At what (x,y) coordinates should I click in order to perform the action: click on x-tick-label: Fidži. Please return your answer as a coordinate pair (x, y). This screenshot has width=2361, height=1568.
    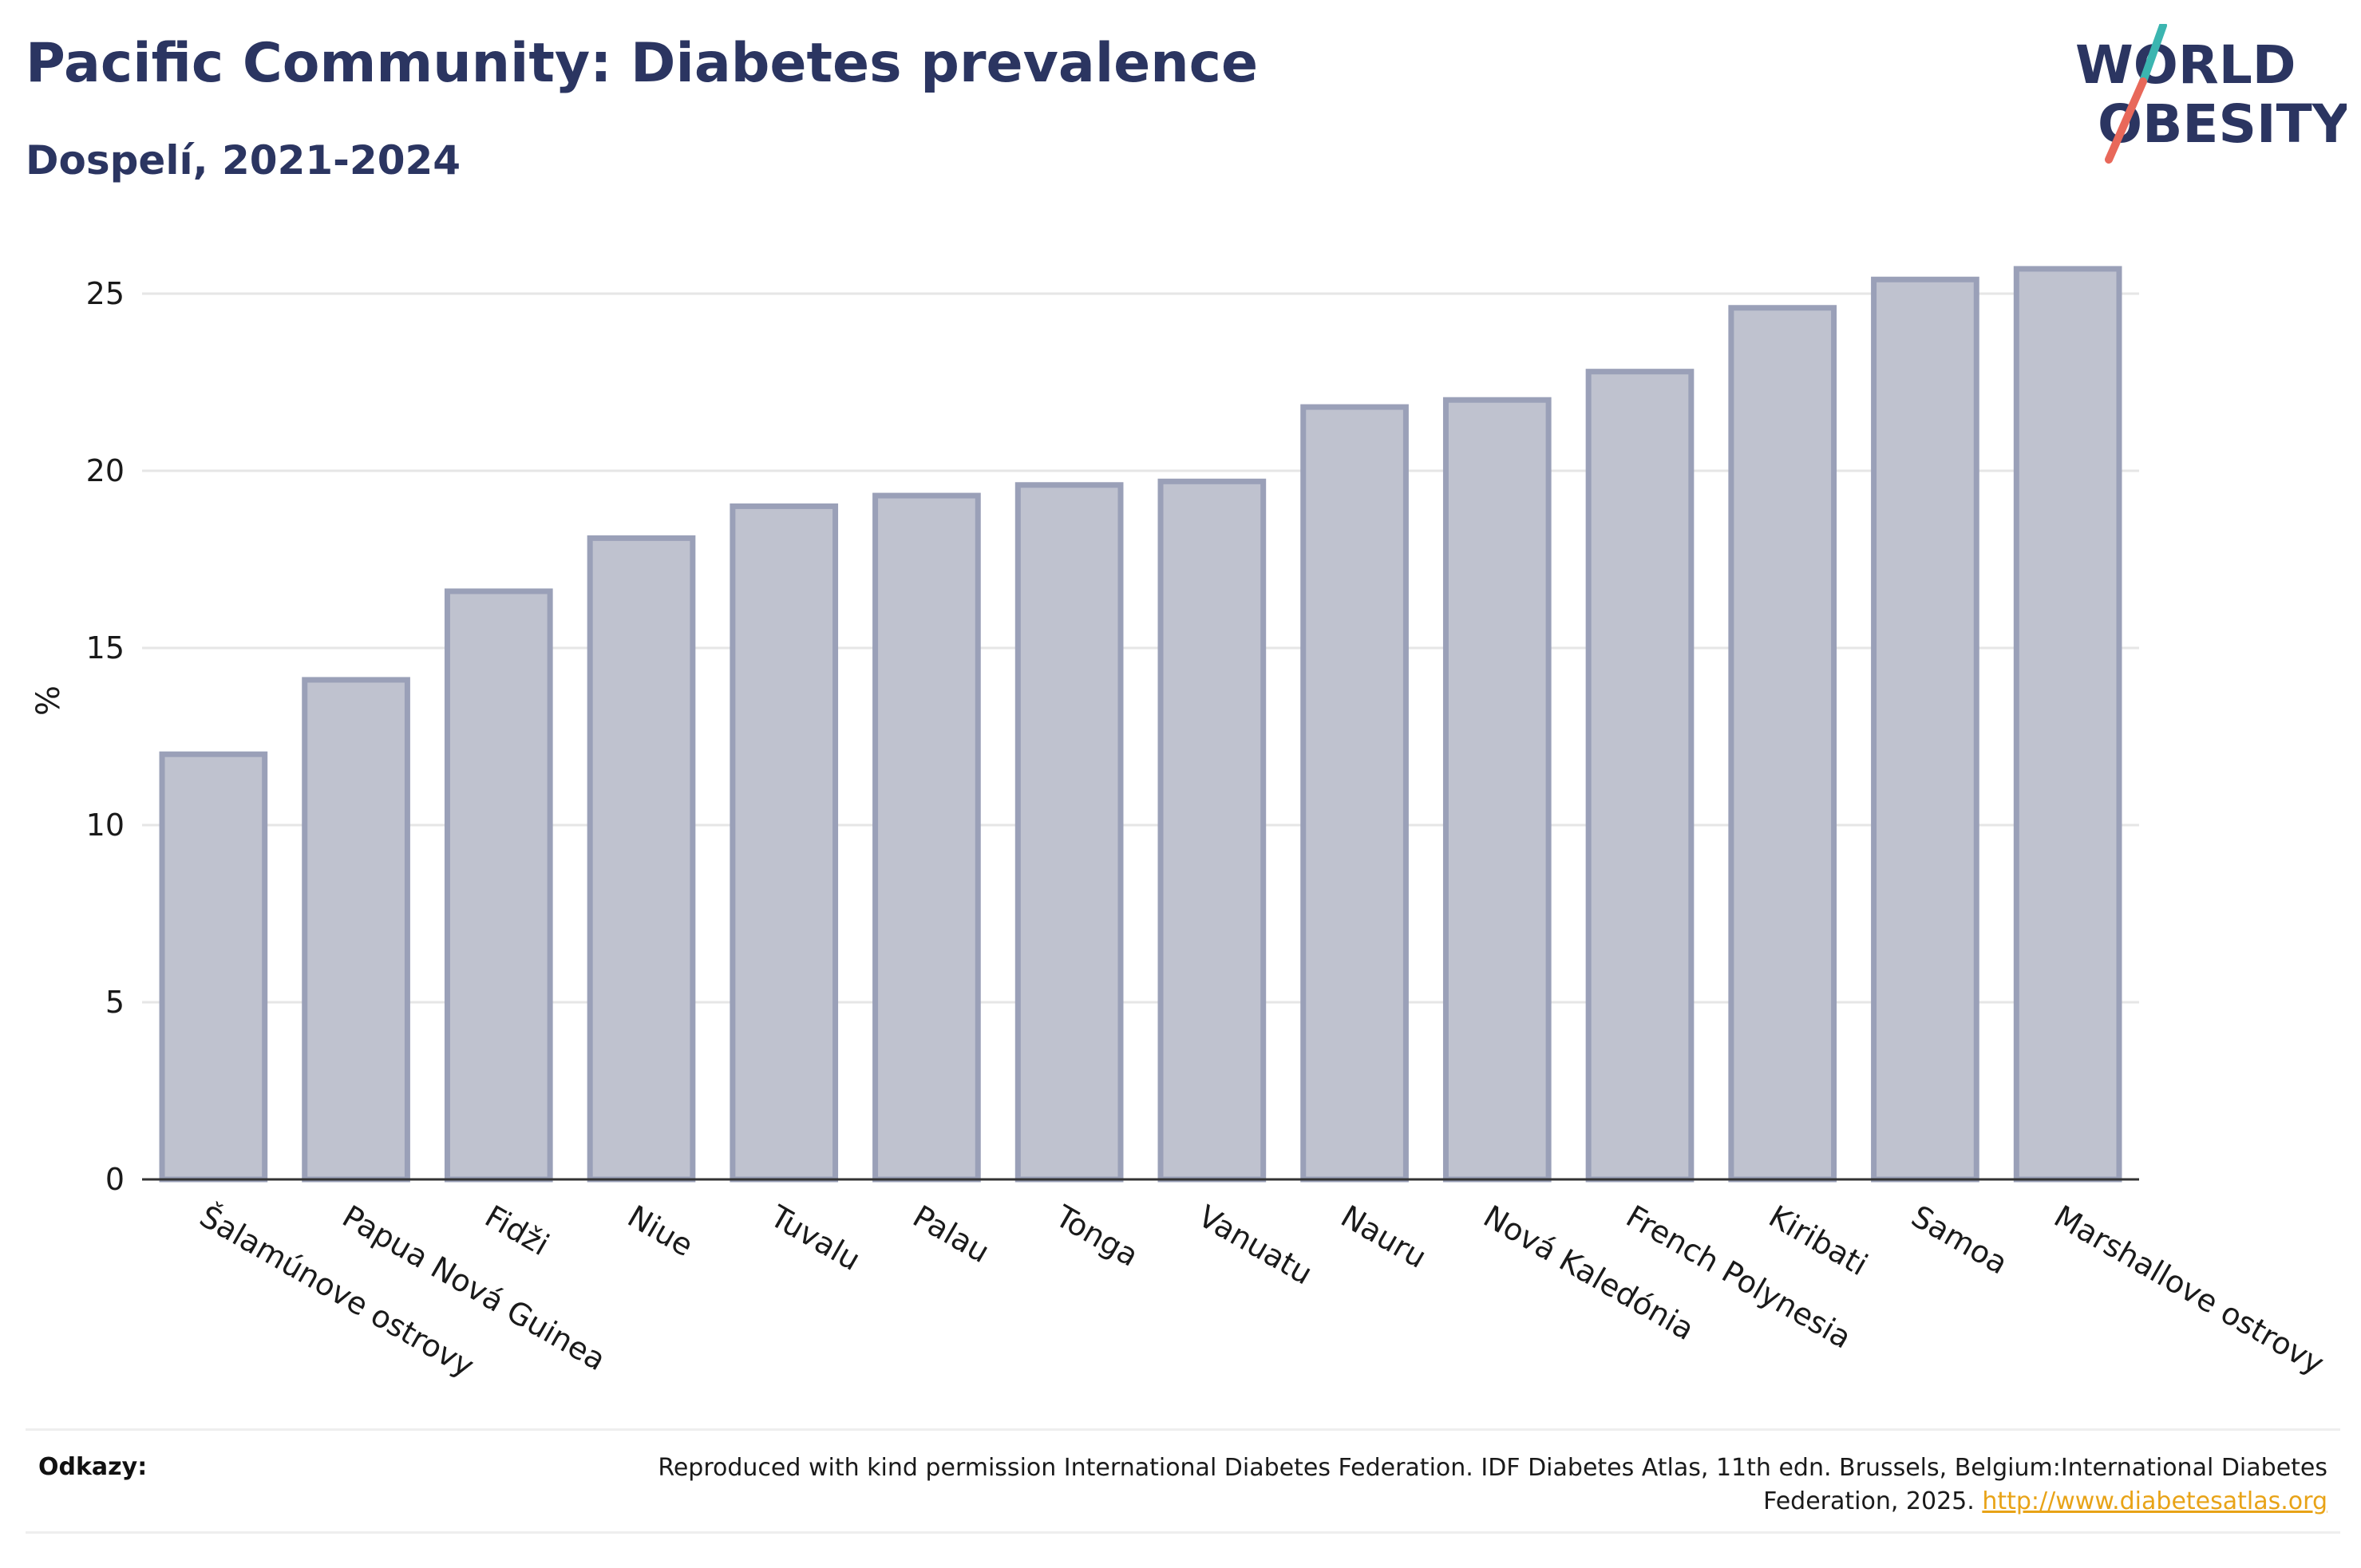
    Looking at the image, I should click on (517, 1230).